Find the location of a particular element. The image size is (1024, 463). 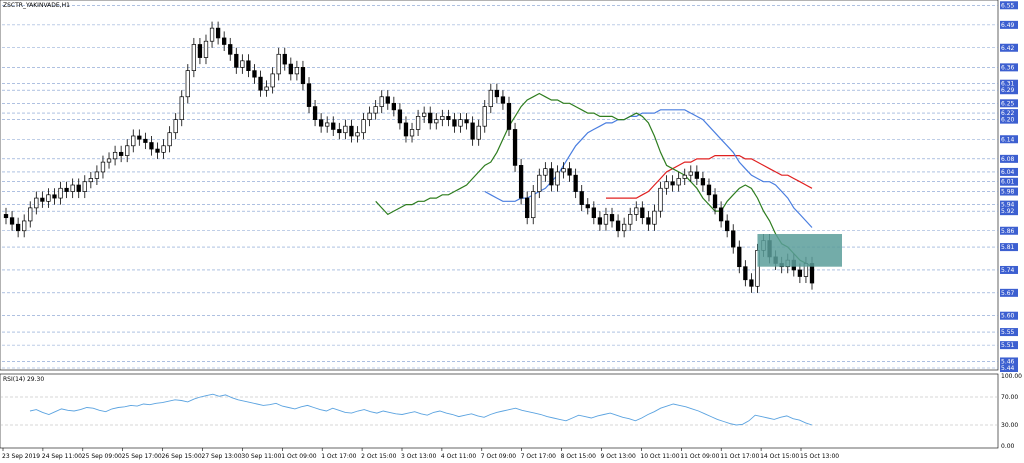

time-tick-label: 7 Oct 09:00 is located at coordinates (498, 456).